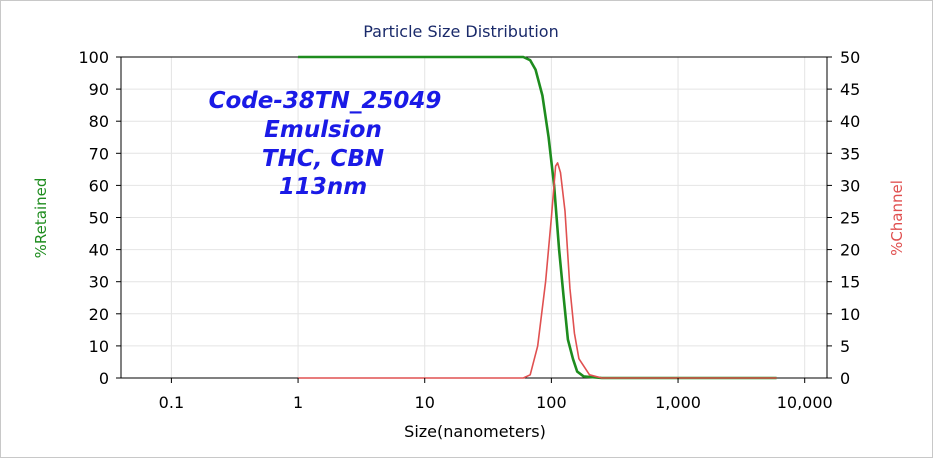 The image size is (933, 462). Describe the element at coordinates (805, 402) in the screenshot. I see `x-tick-label-10,000: 10,000` at that location.